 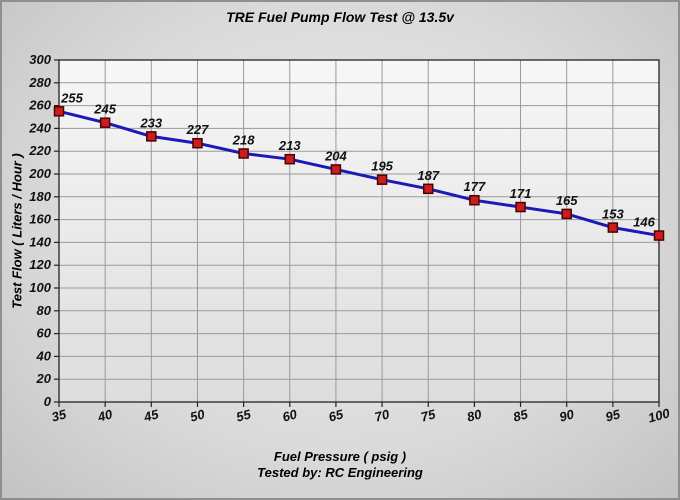 What do you see at coordinates (243, 139) in the screenshot?
I see `data-point-label: 218` at bounding box center [243, 139].